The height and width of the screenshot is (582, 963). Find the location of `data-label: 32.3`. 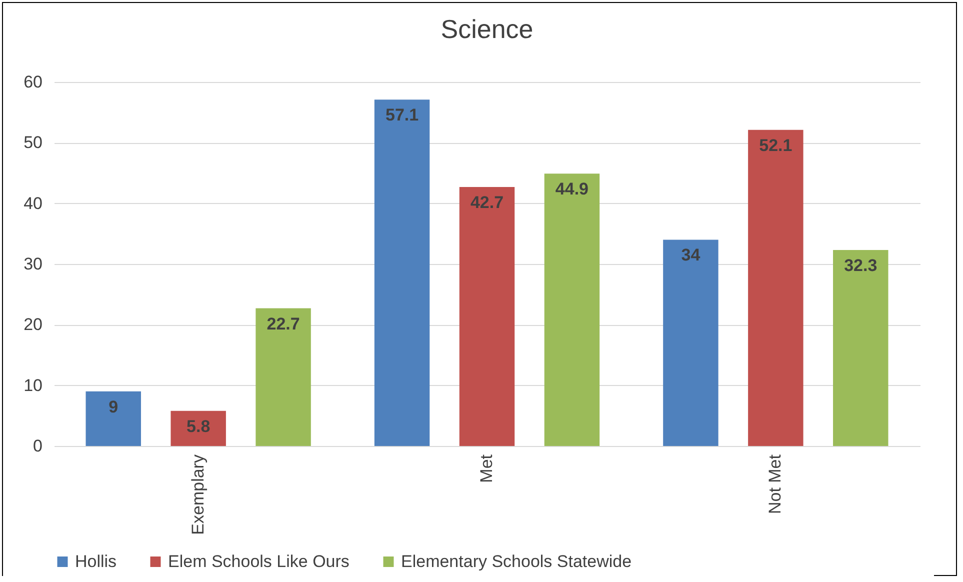

data-label: 32.3 is located at coordinates (861, 266).